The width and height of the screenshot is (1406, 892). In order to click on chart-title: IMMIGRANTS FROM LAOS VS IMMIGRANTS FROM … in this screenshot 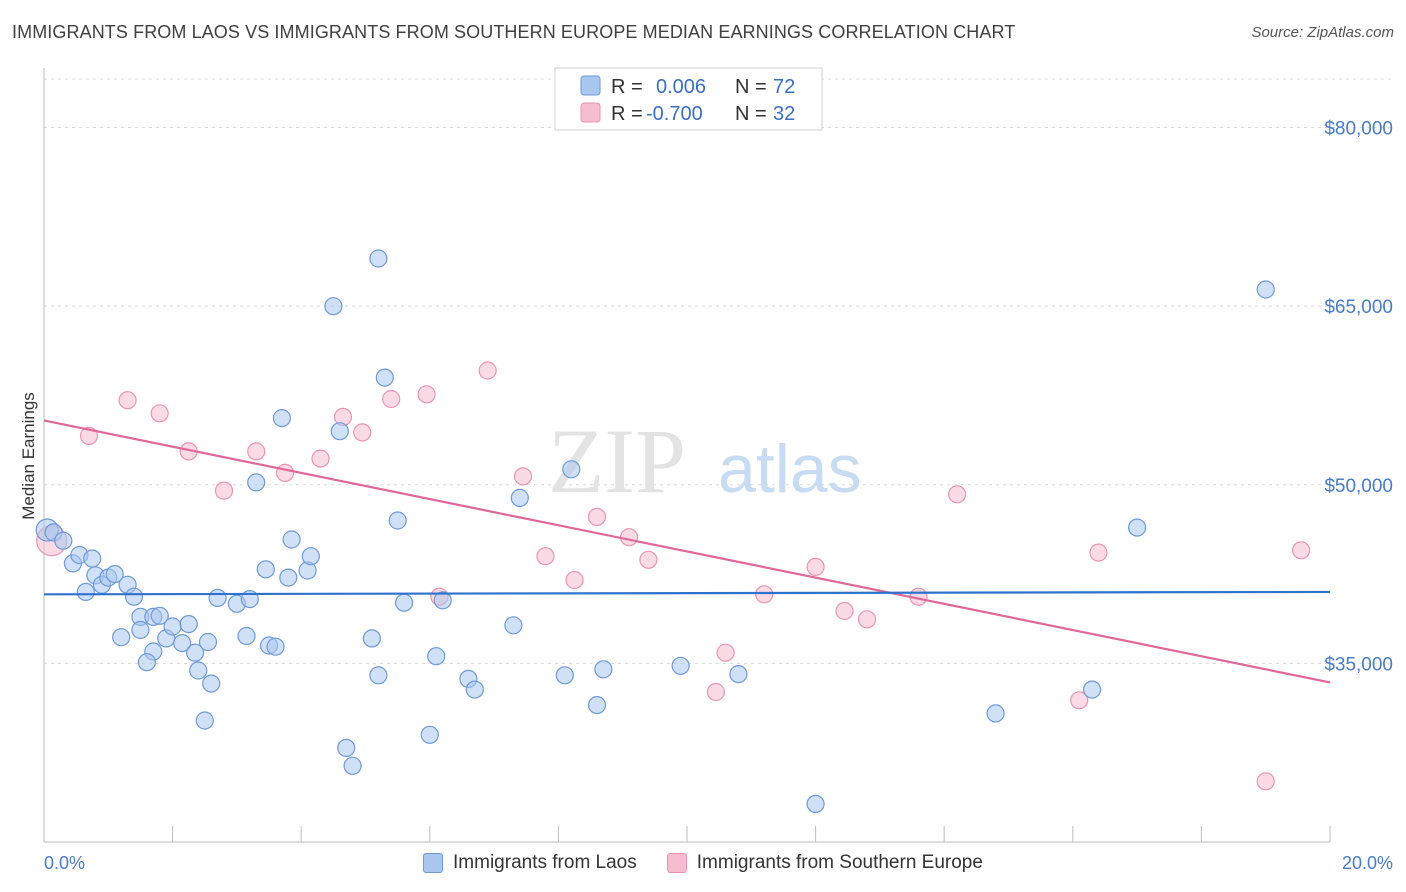, I will do `click(514, 32)`.